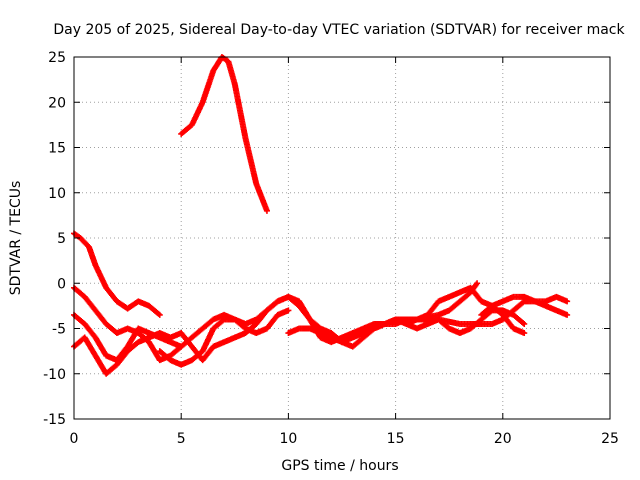  What do you see at coordinates (61, 284) in the screenshot?
I see `y-tick-label: 0` at bounding box center [61, 284].